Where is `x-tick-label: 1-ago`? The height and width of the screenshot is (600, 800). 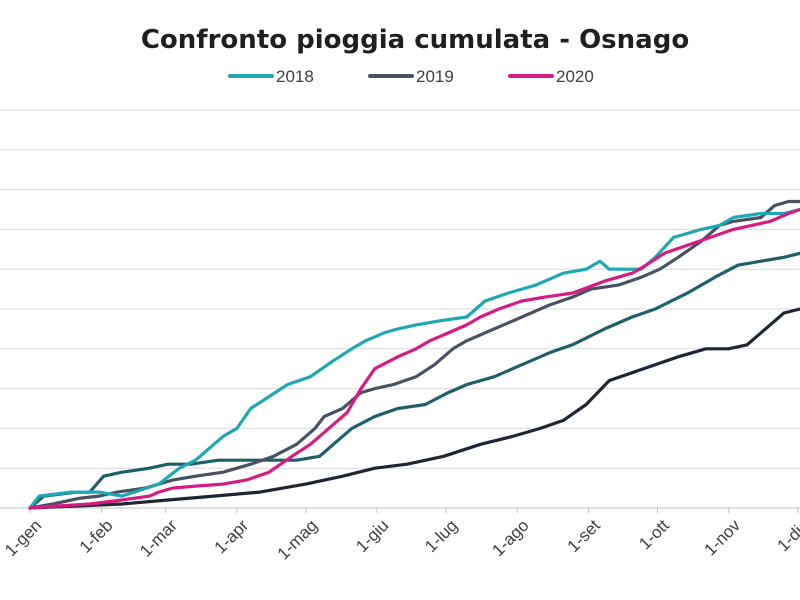 x-tick-label: 1-ago is located at coordinates (510, 538).